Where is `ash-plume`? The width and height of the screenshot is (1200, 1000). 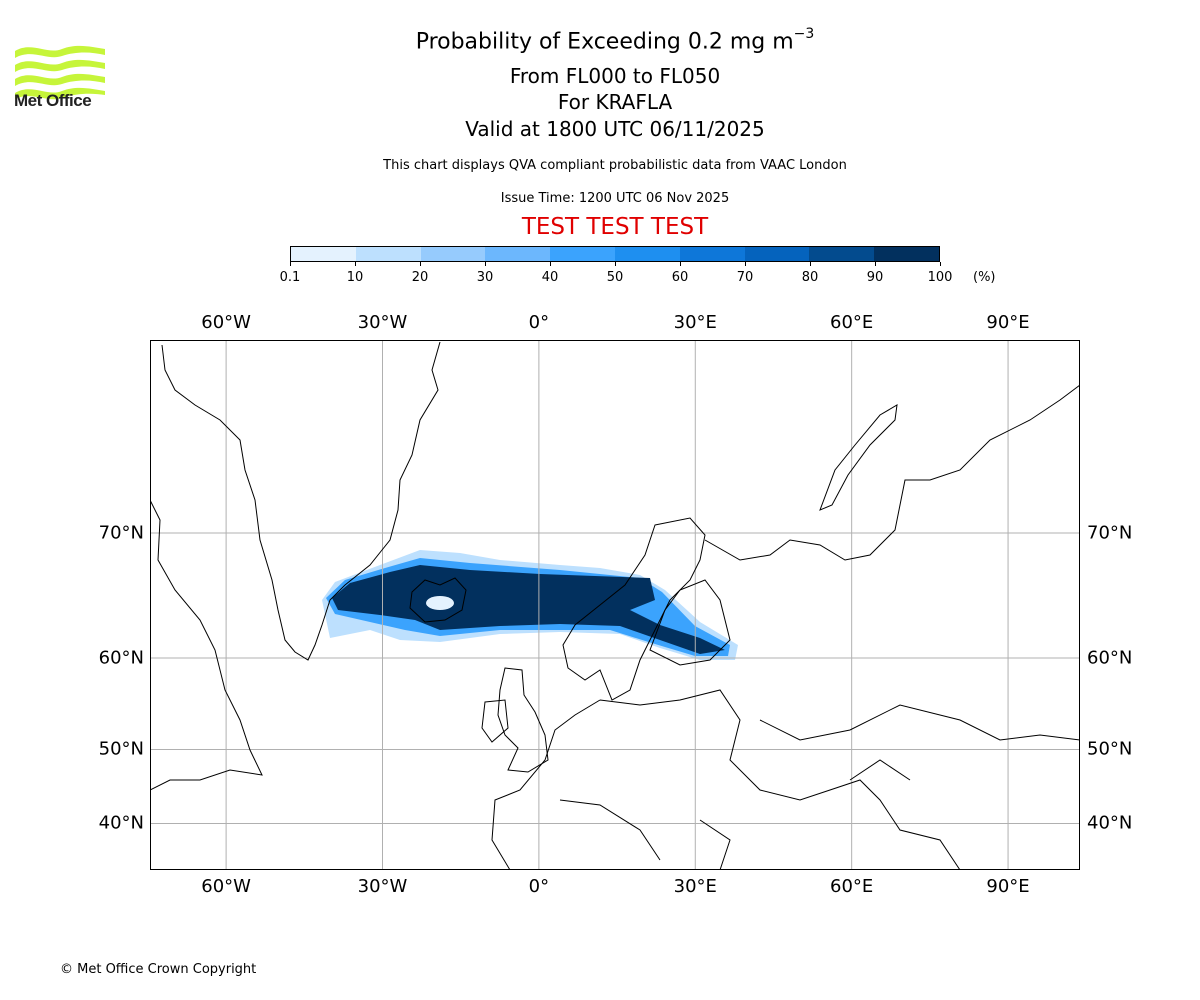 ash-plume is located at coordinates (530, 605).